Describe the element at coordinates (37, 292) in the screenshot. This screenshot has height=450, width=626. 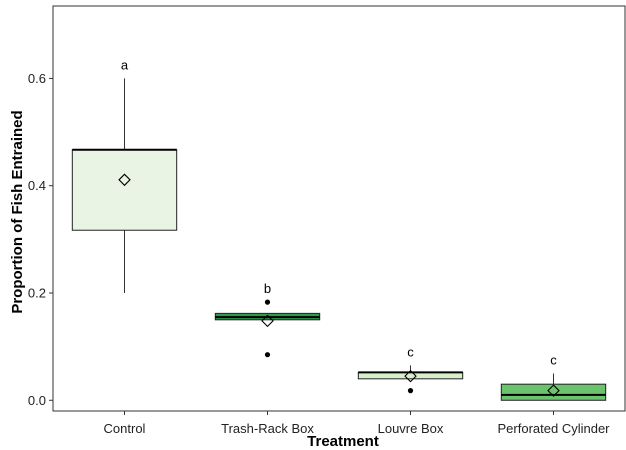
I see `y-tick-label: 0.2` at that location.